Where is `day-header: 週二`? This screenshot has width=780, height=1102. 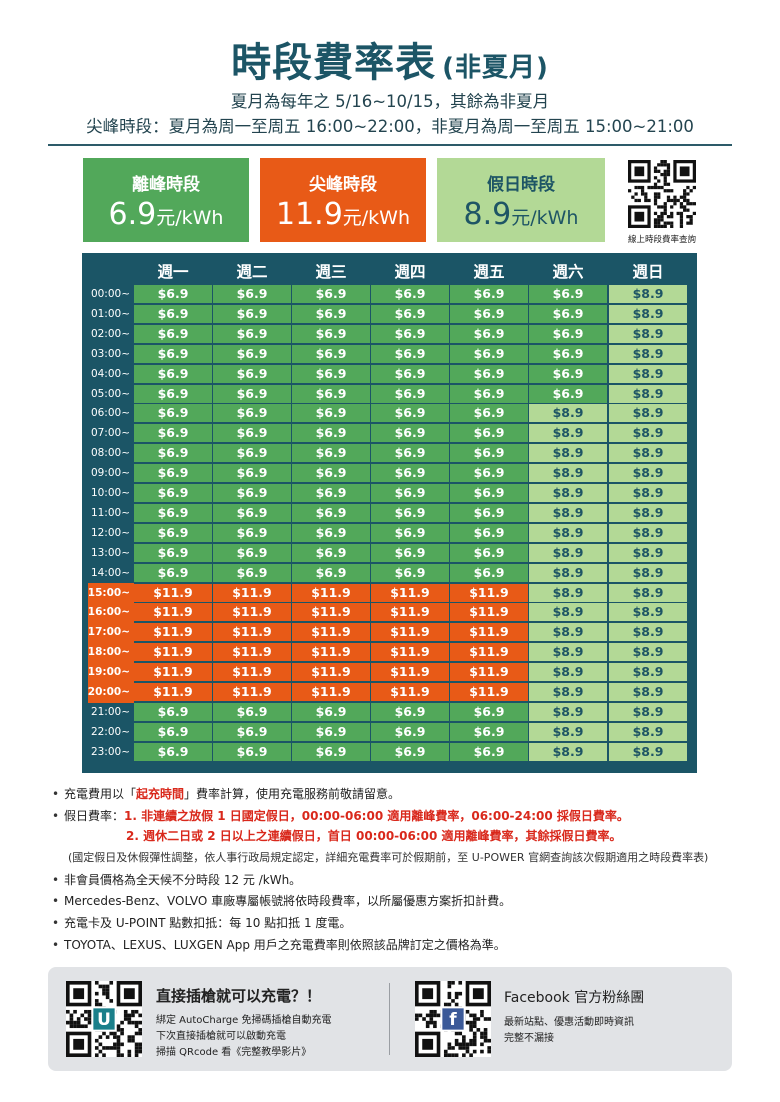 day-header: 週二 is located at coordinates (252, 272).